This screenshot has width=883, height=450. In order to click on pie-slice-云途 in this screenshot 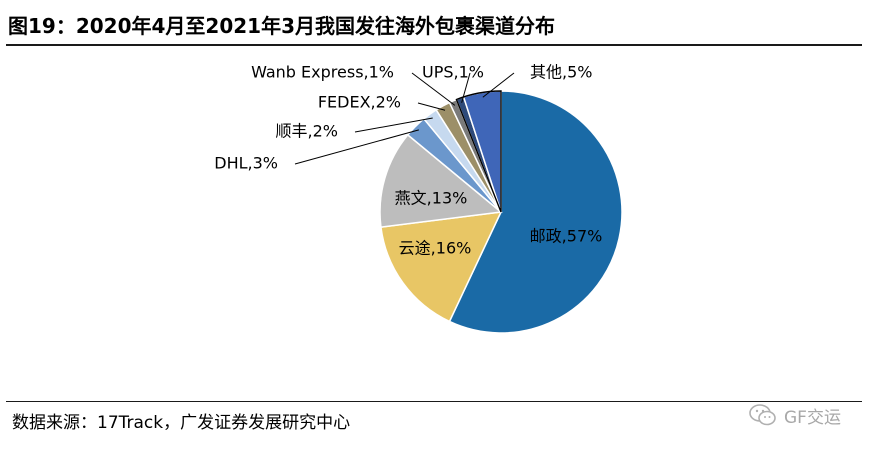, I will do `click(441, 267)`.